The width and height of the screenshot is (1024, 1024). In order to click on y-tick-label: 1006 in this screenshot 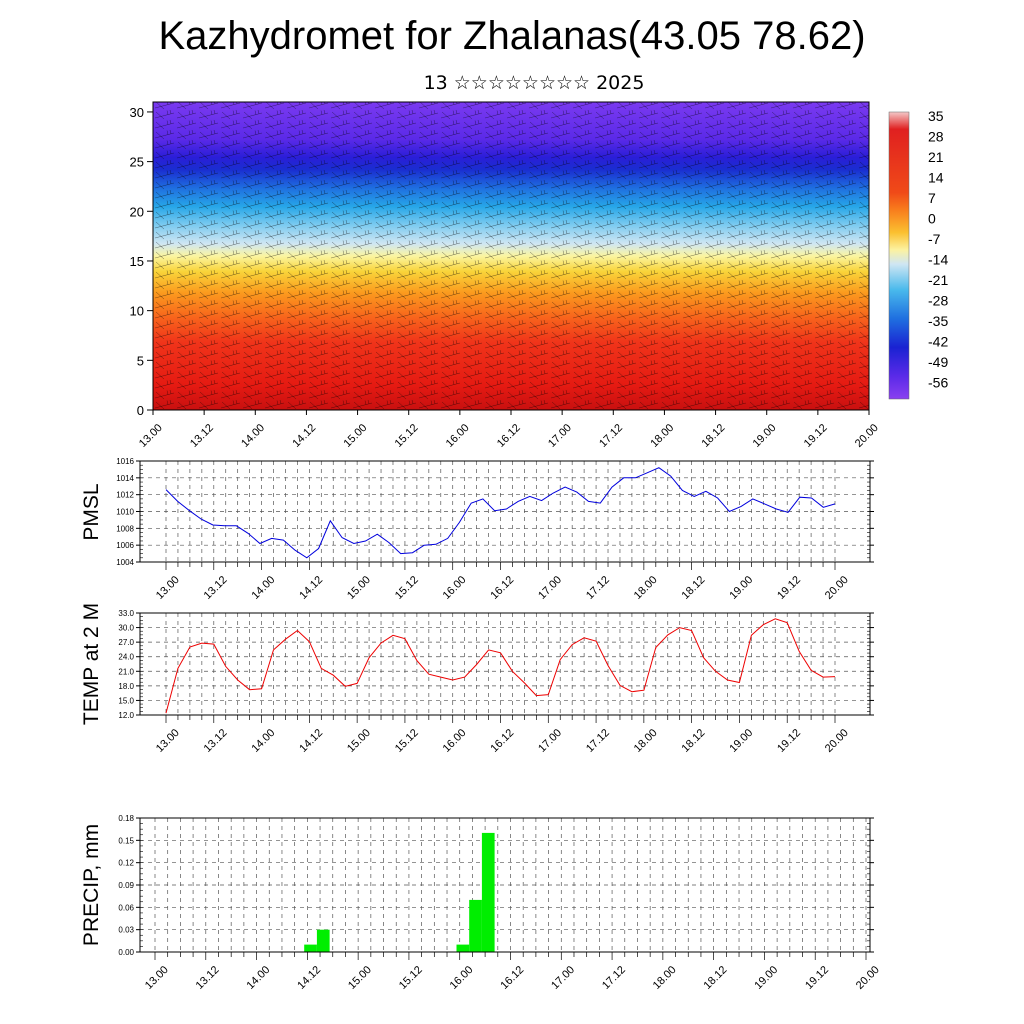, I will do `click(125, 545)`.